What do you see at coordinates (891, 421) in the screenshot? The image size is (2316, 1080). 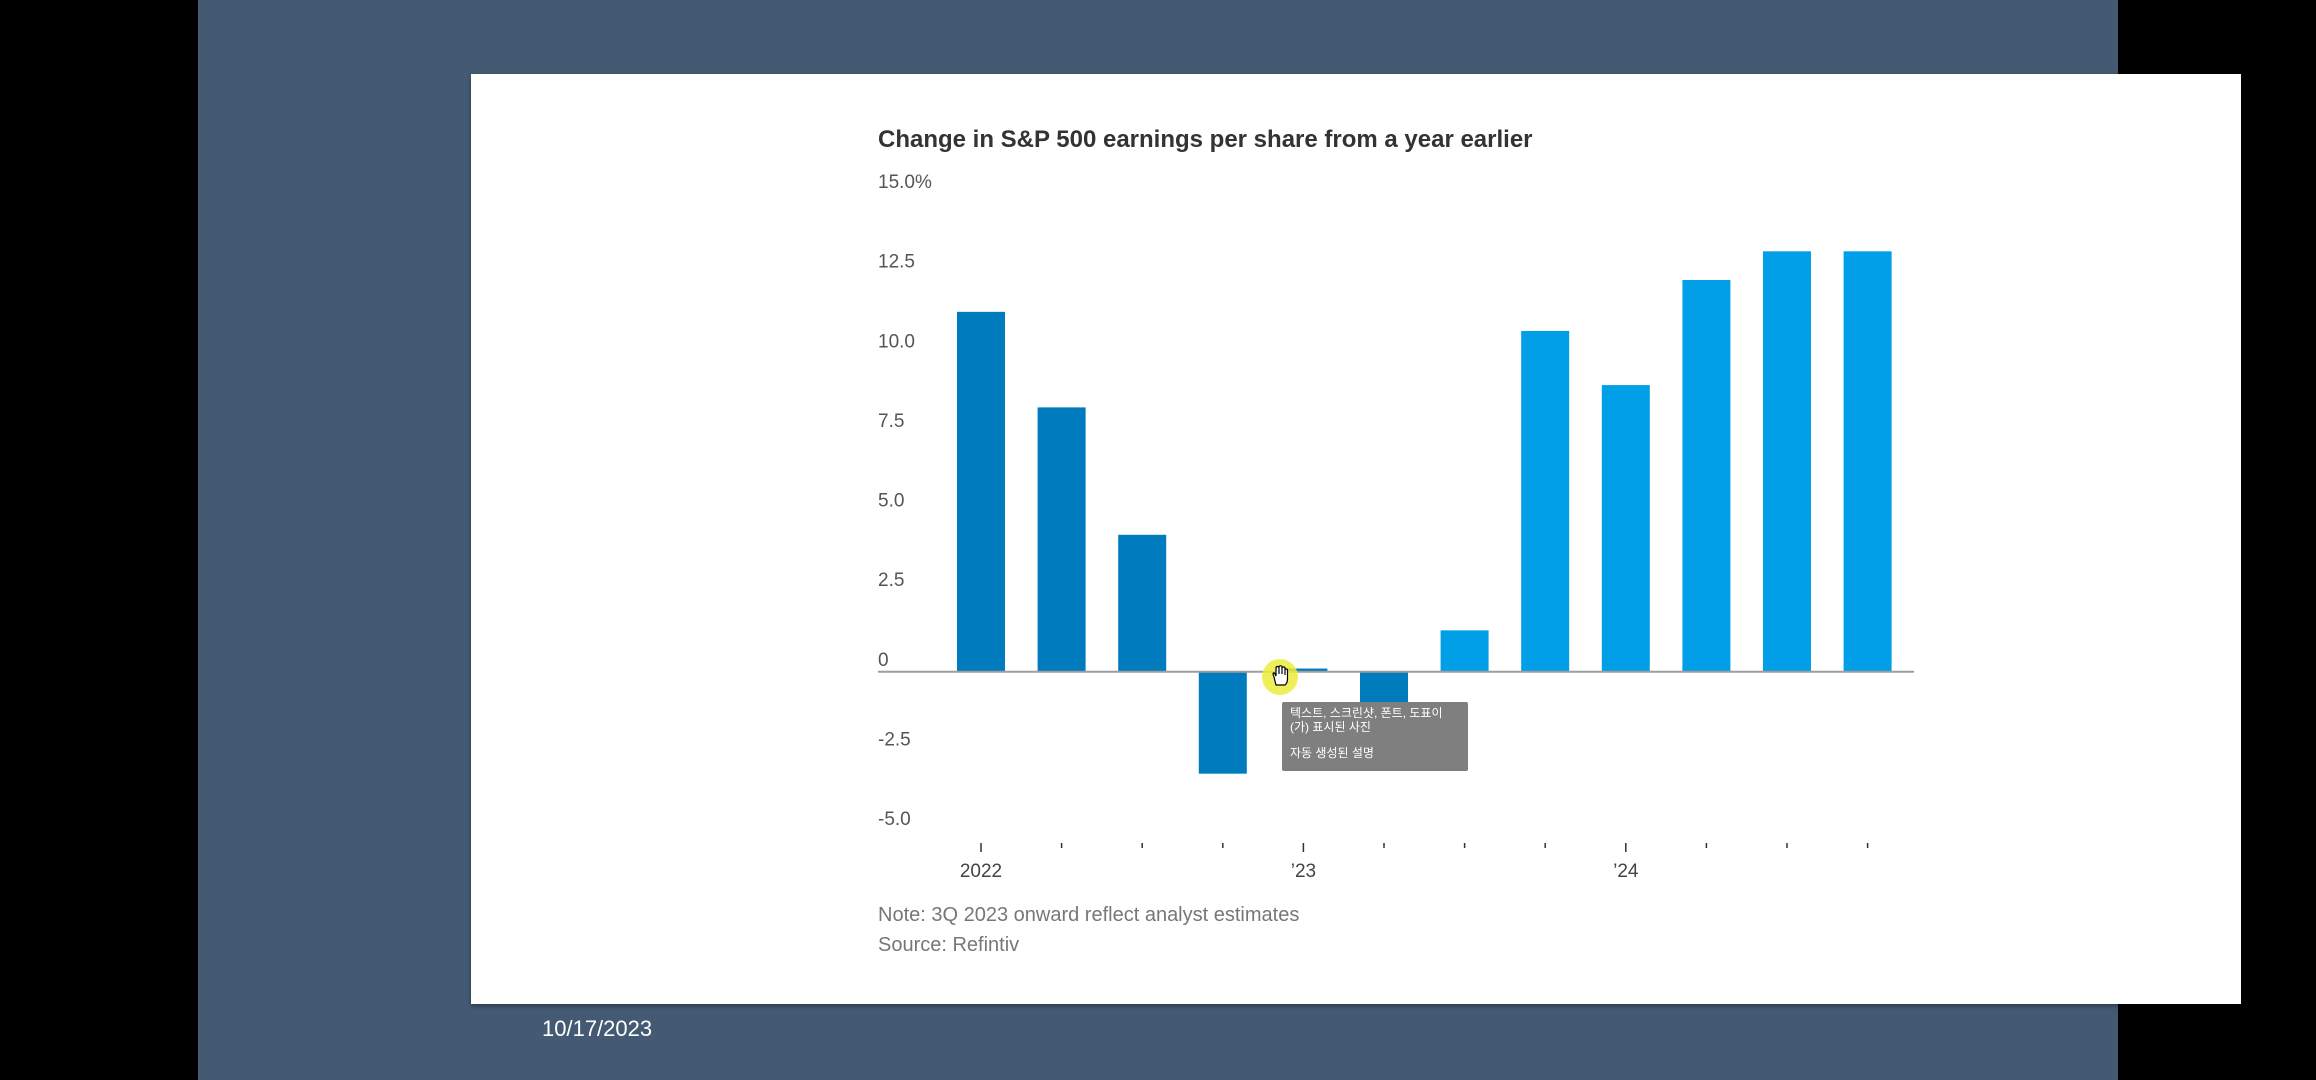 I see `y-tick-label: 7.5` at bounding box center [891, 421].